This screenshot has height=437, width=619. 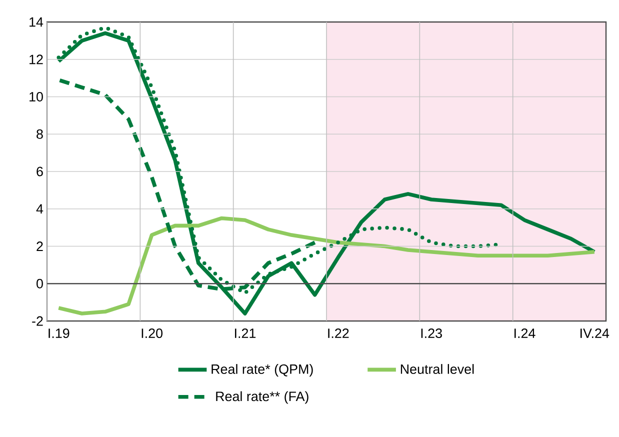 What do you see at coordinates (525, 333) in the screenshot?
I see `x-tick-label: I.24` at bounding box center [525, 333].